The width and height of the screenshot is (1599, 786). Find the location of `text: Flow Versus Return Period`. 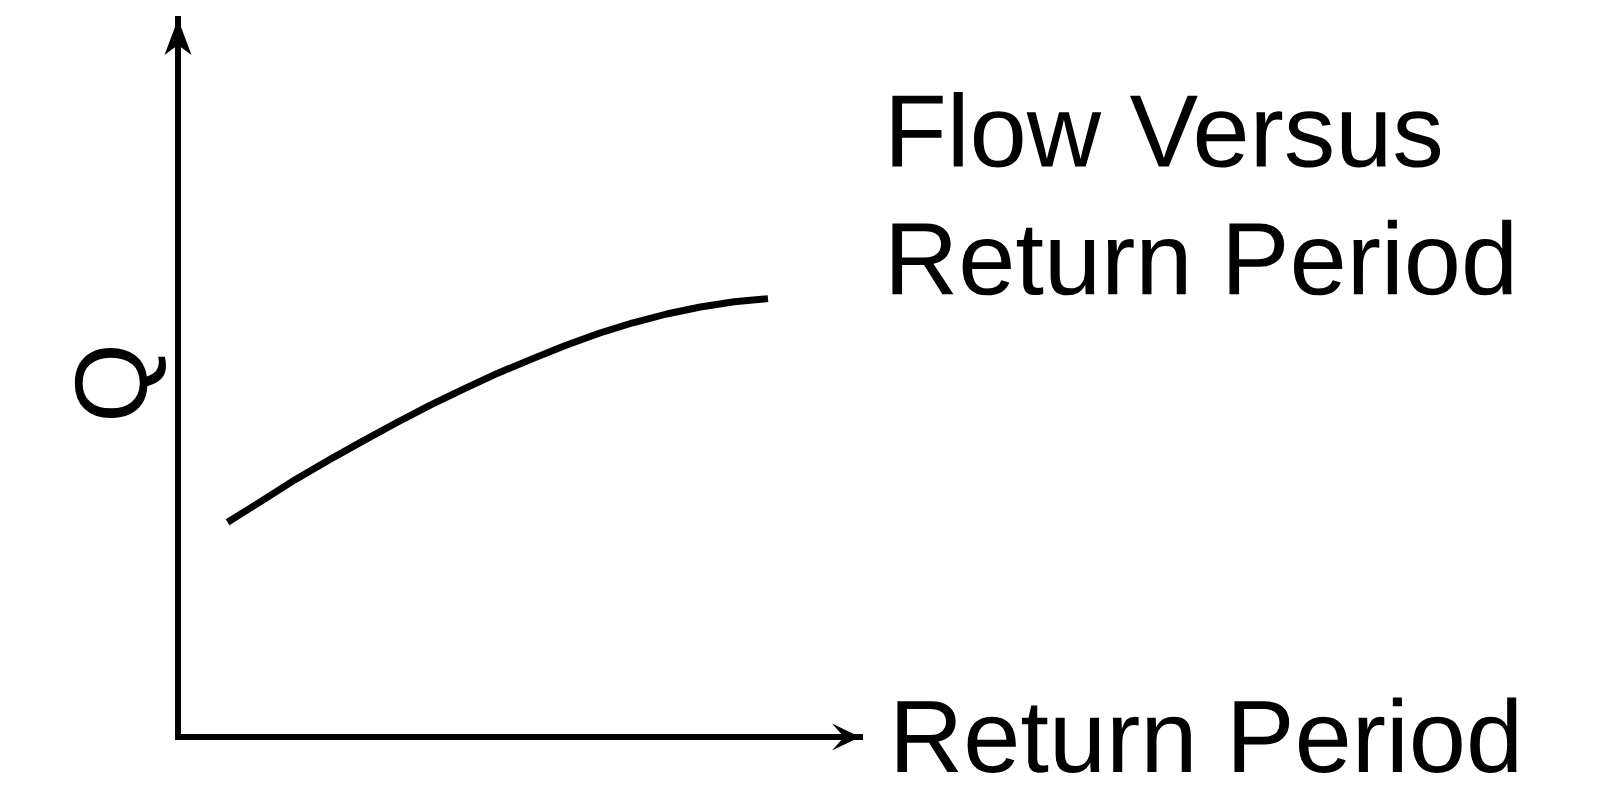

text: Flow Versus Return Period is located at coordinates (1202, 194).